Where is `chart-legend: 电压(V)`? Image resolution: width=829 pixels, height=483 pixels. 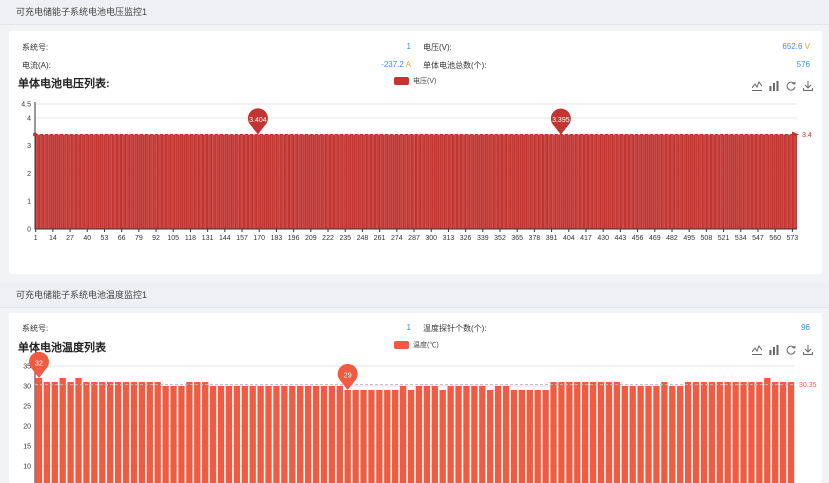
chart-legend: 电压(V) is located at coordinates (415, 81).